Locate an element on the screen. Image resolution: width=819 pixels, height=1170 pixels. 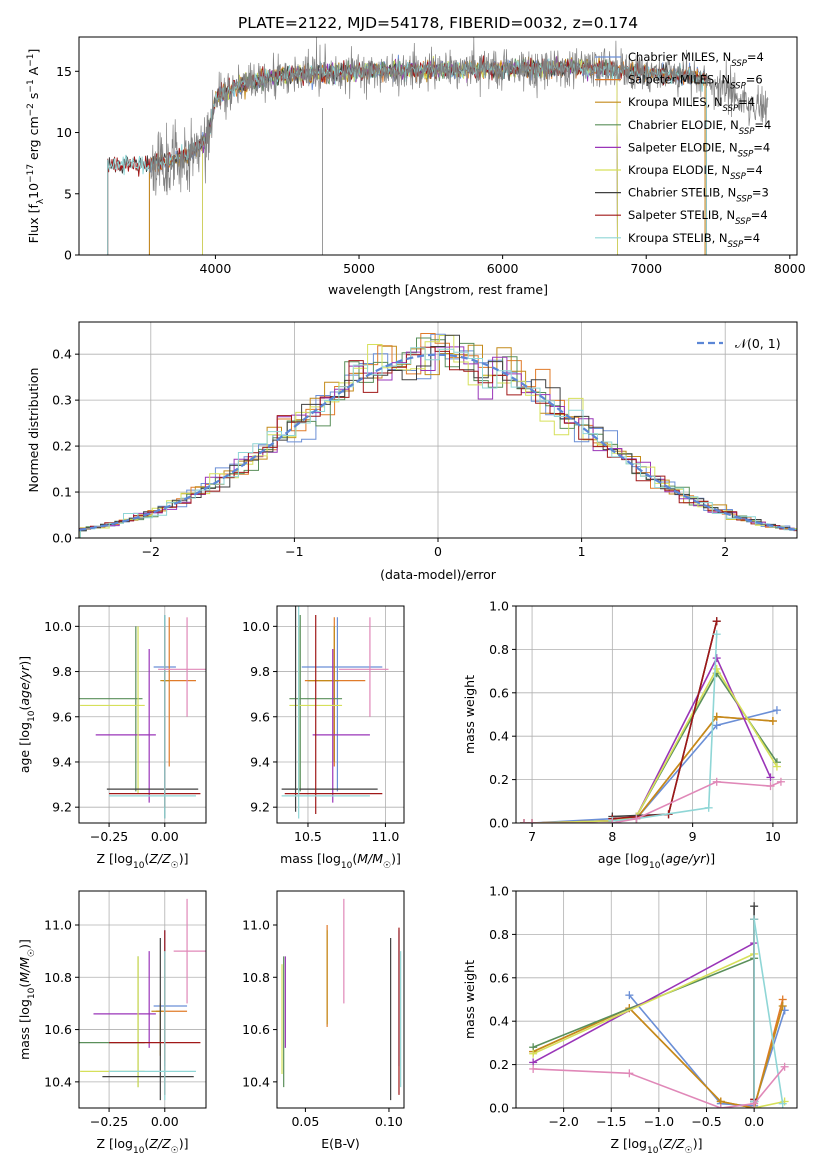
y-tick-label: 10.0 is located at coordinates (256, 626).